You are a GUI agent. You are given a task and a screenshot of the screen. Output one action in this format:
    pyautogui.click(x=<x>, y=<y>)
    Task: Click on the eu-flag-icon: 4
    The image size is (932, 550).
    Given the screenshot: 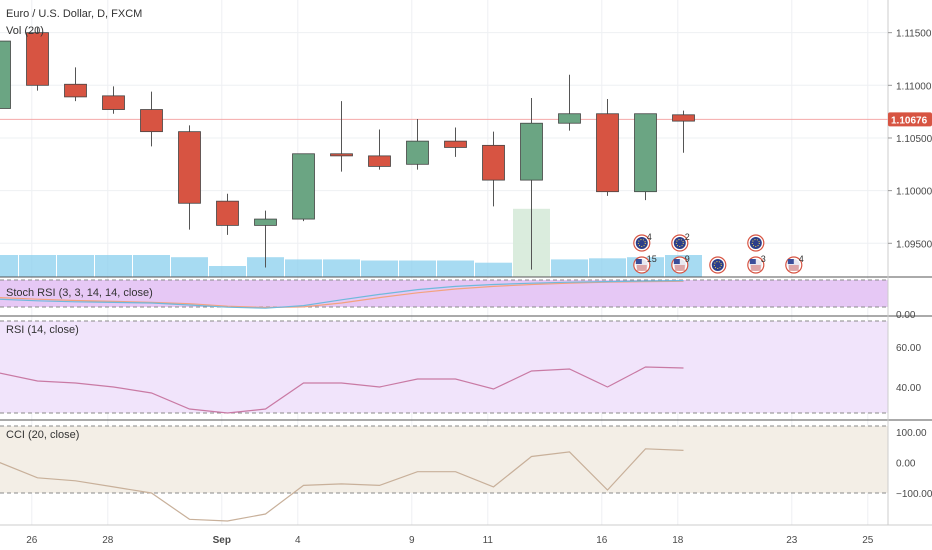 What is the action you would take?
    pyautogui.click(x=642, y=242)
    